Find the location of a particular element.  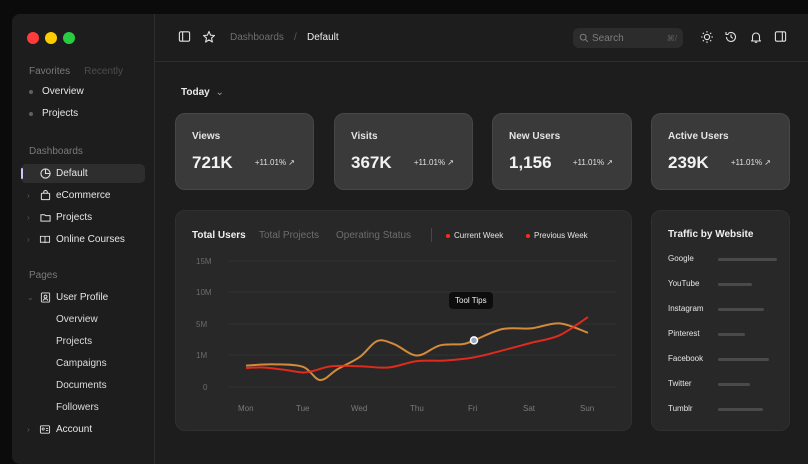

sidebar-item-online-courses: › Online Courses is located at coordinates (83, 239).